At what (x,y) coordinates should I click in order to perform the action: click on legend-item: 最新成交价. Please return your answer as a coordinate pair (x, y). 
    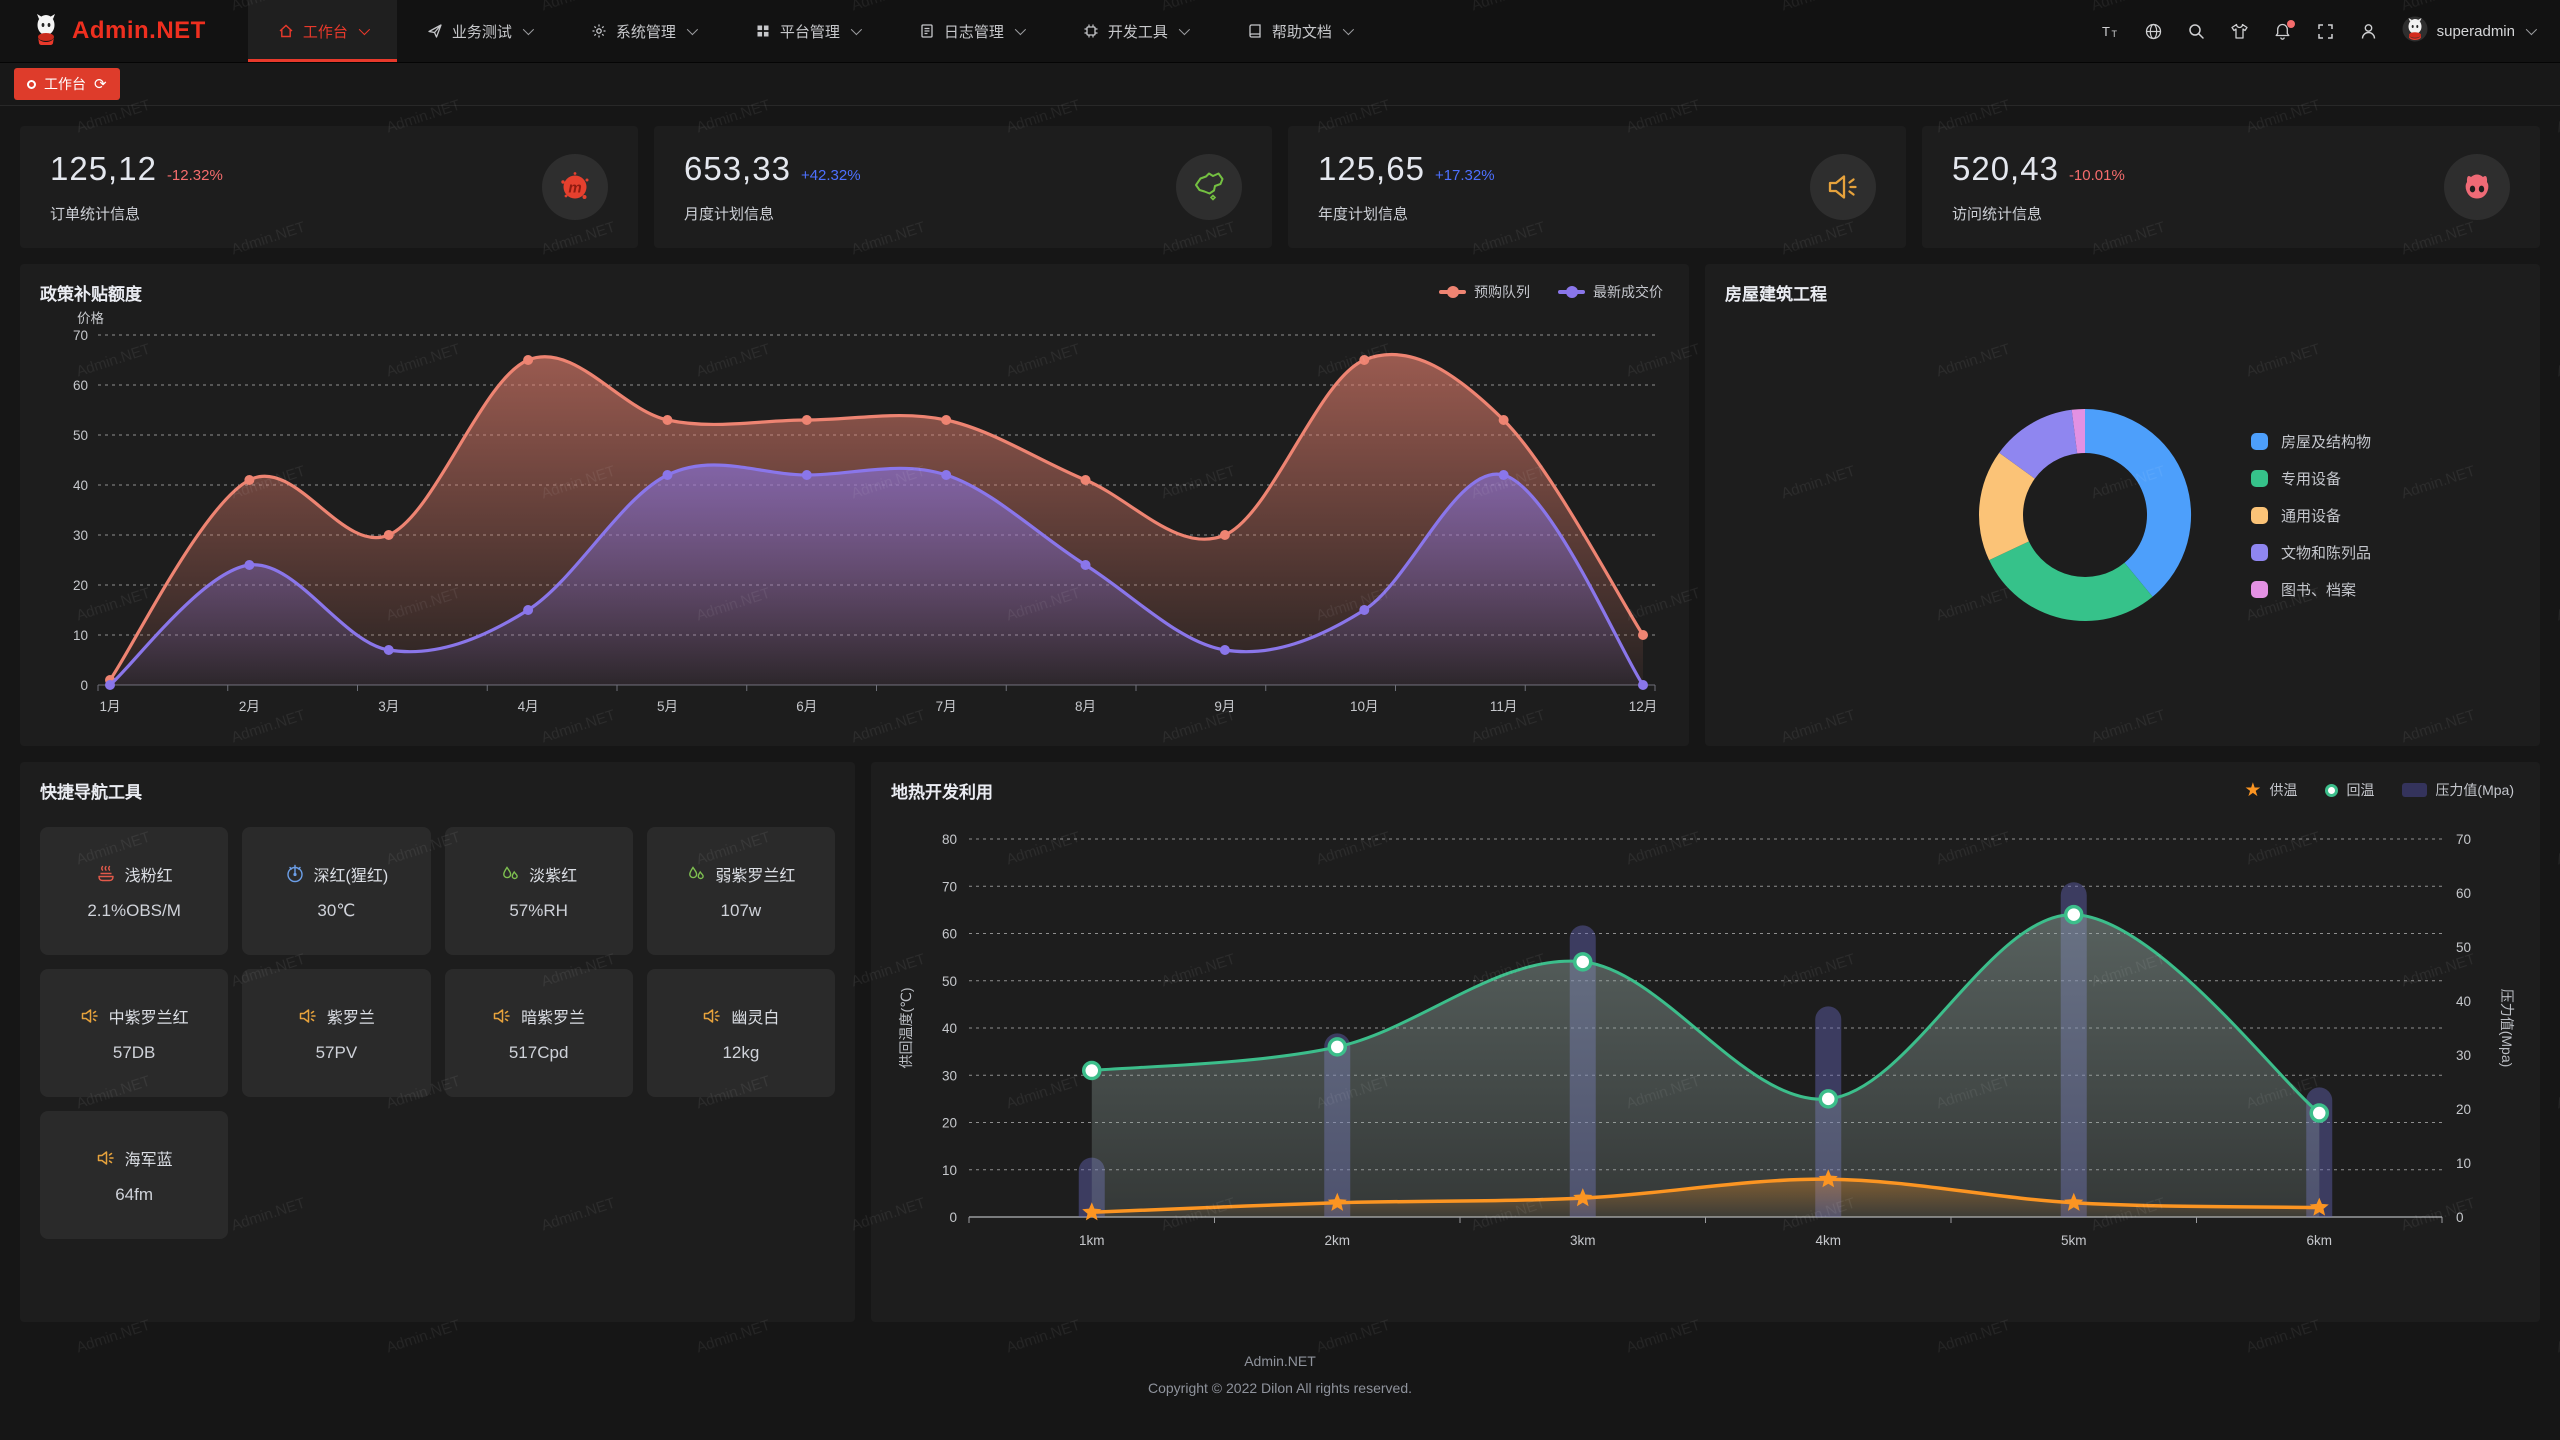
    Looking at the image, I should click on (1610, 292).